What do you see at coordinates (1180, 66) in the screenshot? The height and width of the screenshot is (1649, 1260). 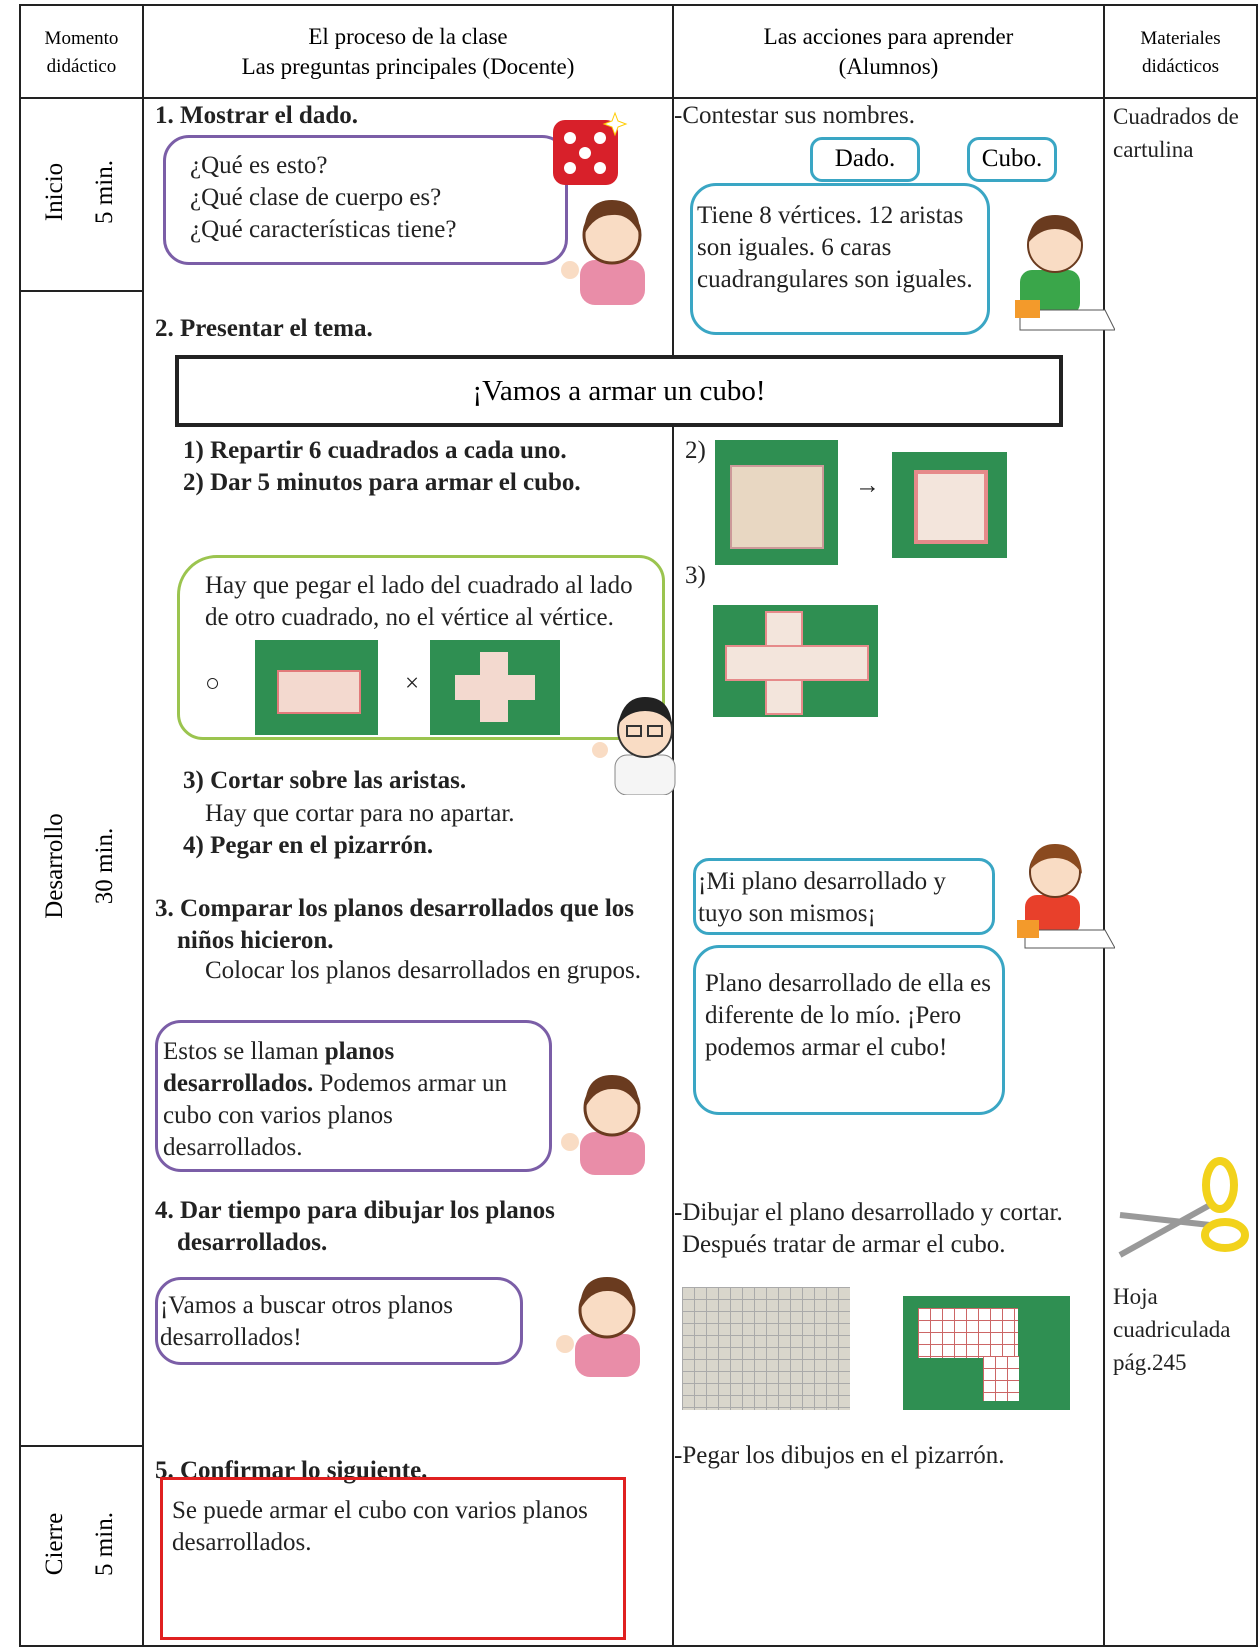 I see `header-text: didácticos` at bounding box center [1180, 66].